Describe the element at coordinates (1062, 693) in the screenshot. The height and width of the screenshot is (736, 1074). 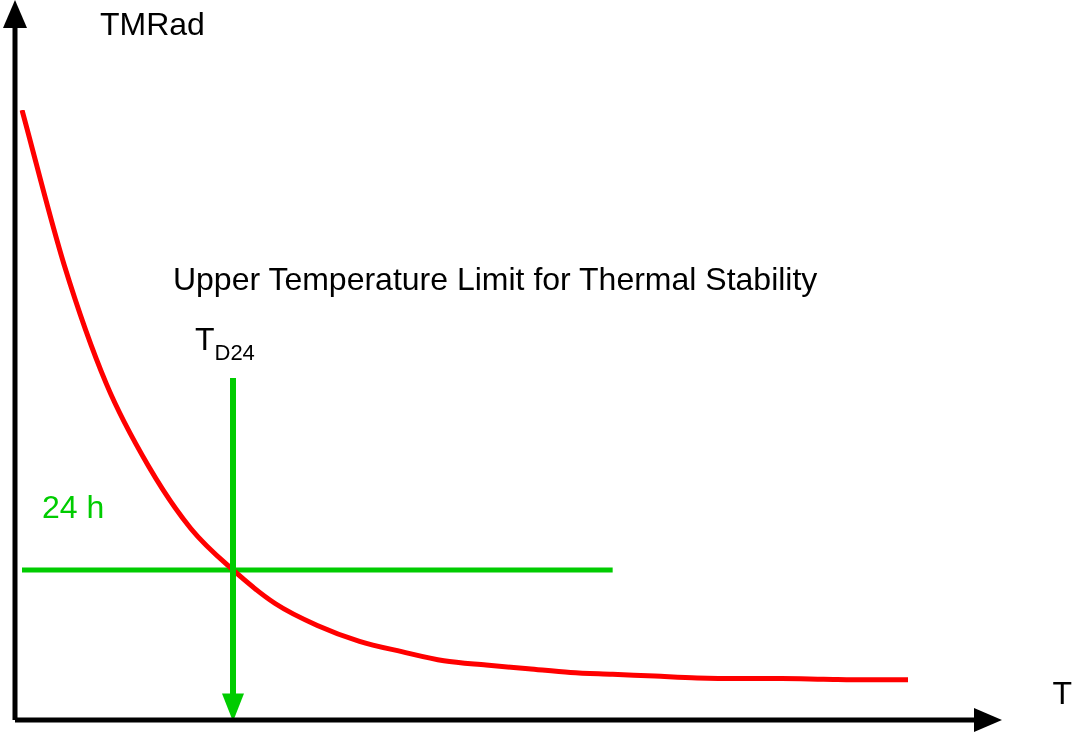
I see `x-axis-title: T` at that location.